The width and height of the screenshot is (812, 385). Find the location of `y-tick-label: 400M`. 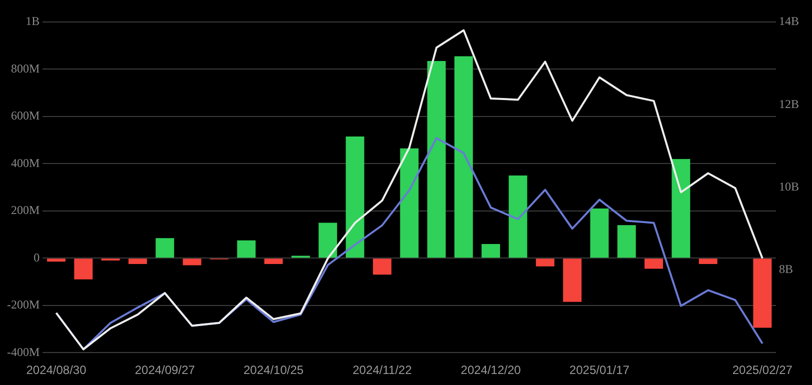

y-tick-label: 400M is located at coordinates (25, 163).